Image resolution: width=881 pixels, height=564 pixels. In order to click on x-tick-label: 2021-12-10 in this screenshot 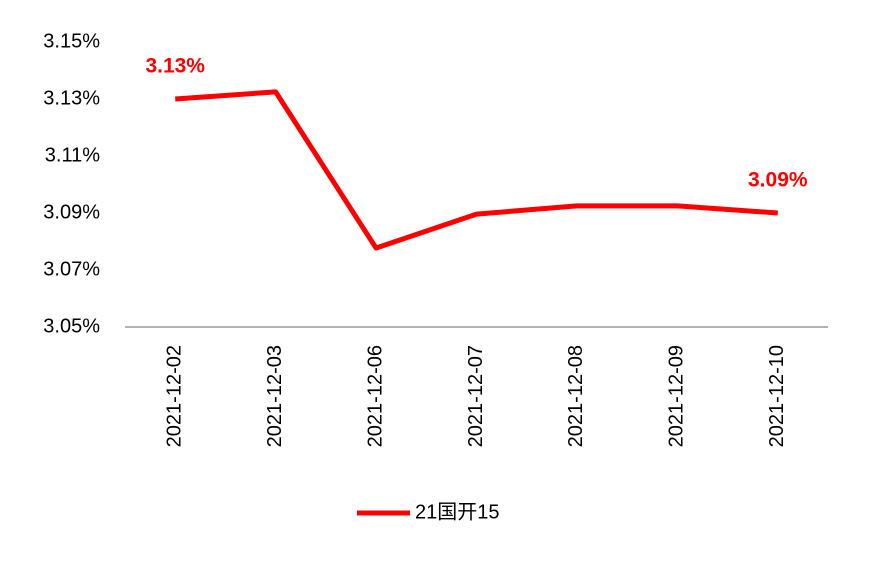, I will do `click(777, 396)`.